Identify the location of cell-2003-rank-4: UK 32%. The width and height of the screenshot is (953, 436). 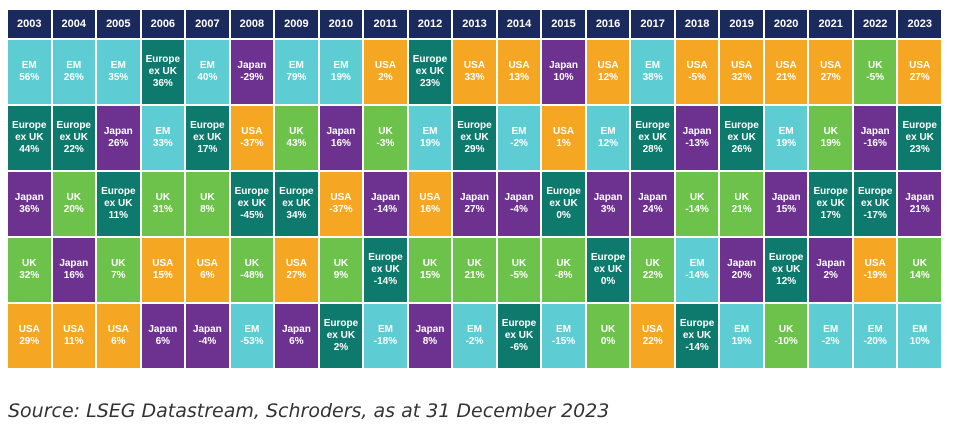
(29, 270).